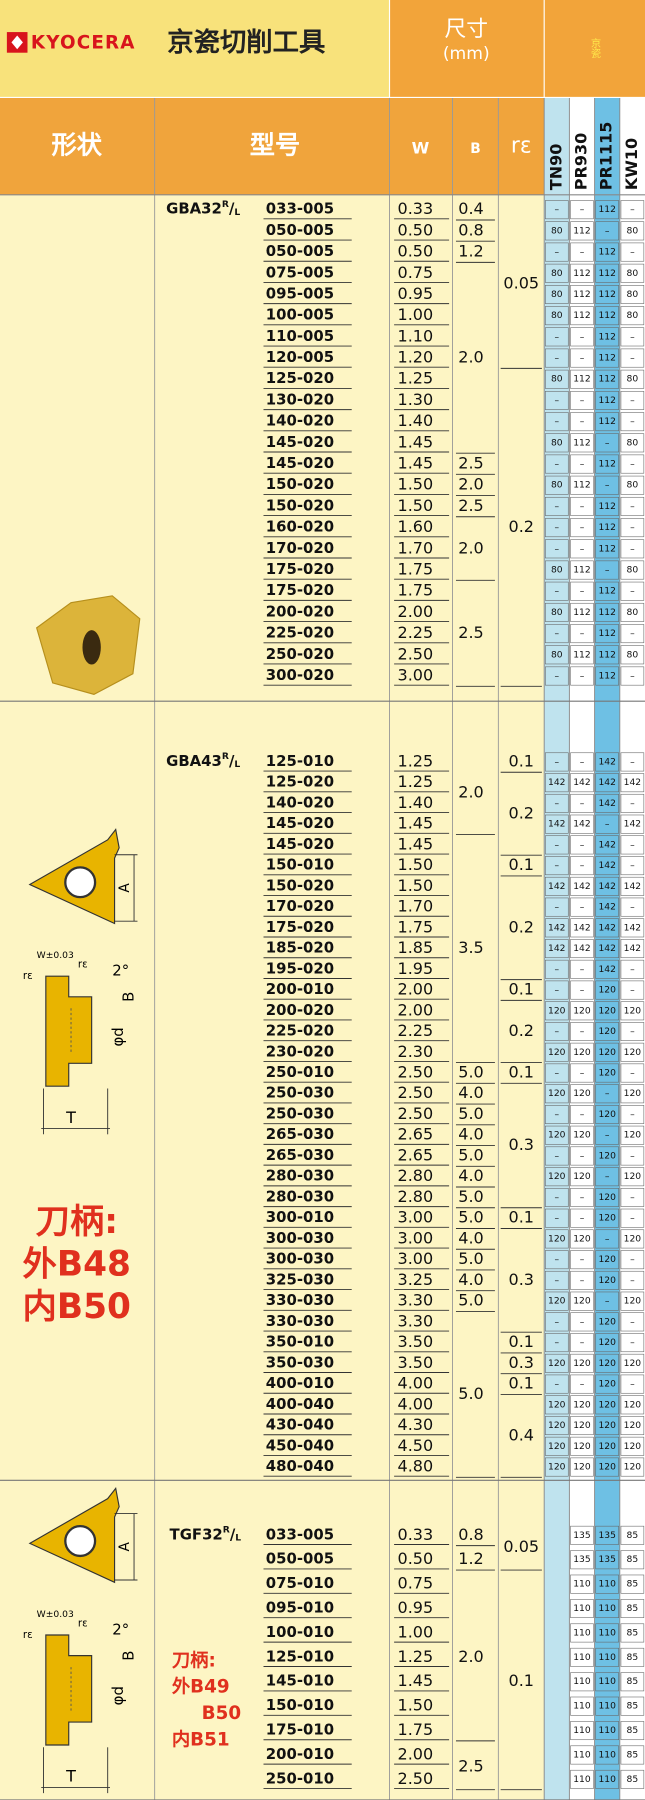  Describe the element at coordinates (470, 463) in the screenshot. I see `b-value: 2.5` at that location.